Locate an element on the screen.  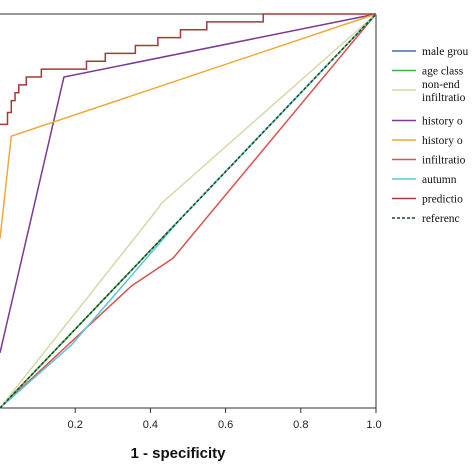
legend-label-0: male grou is located at coordinates (445, 52).